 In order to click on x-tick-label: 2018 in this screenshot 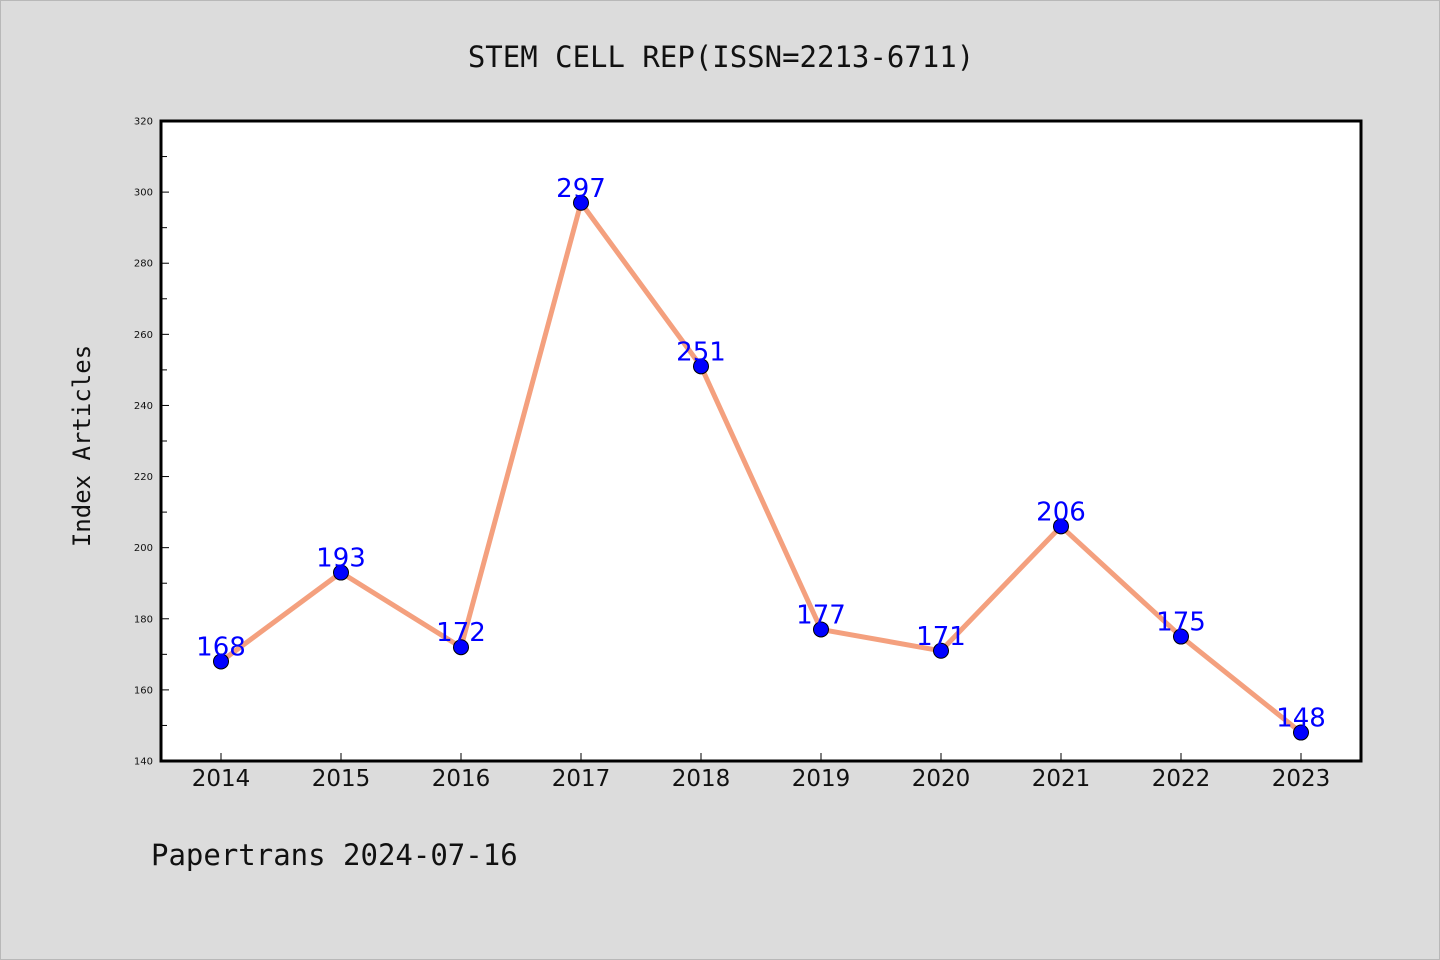, I will do `click(701, 779)`.